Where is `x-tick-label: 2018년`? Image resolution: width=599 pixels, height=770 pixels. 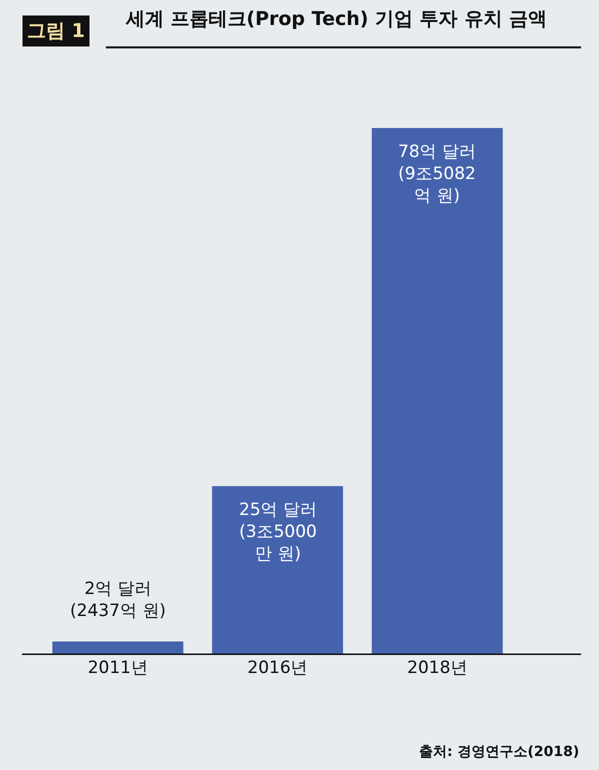
x-tick-label: 2018년 is located at coordinates (437, 668).